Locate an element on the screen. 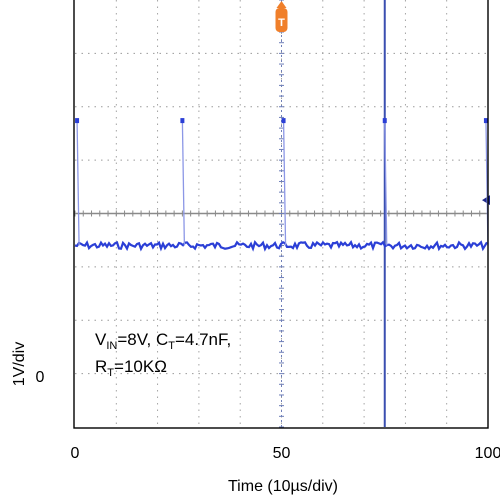 This screenshot has width=500, height=502. annotation-ct-value: =4.7nF, is located at coordinates (203, 339).